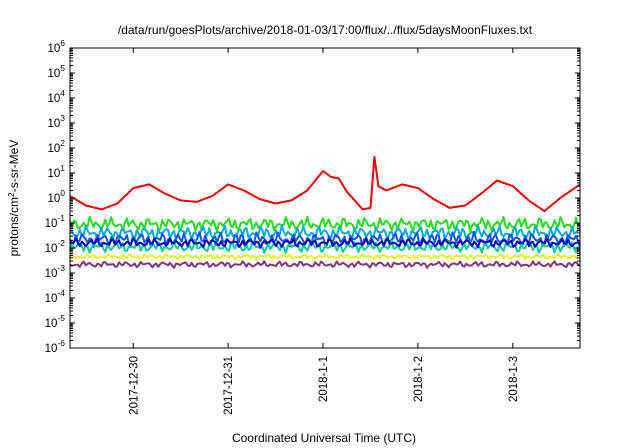 The image size is (640, 448). I want to click on y-tick-exp: -4, so click(61, 293).